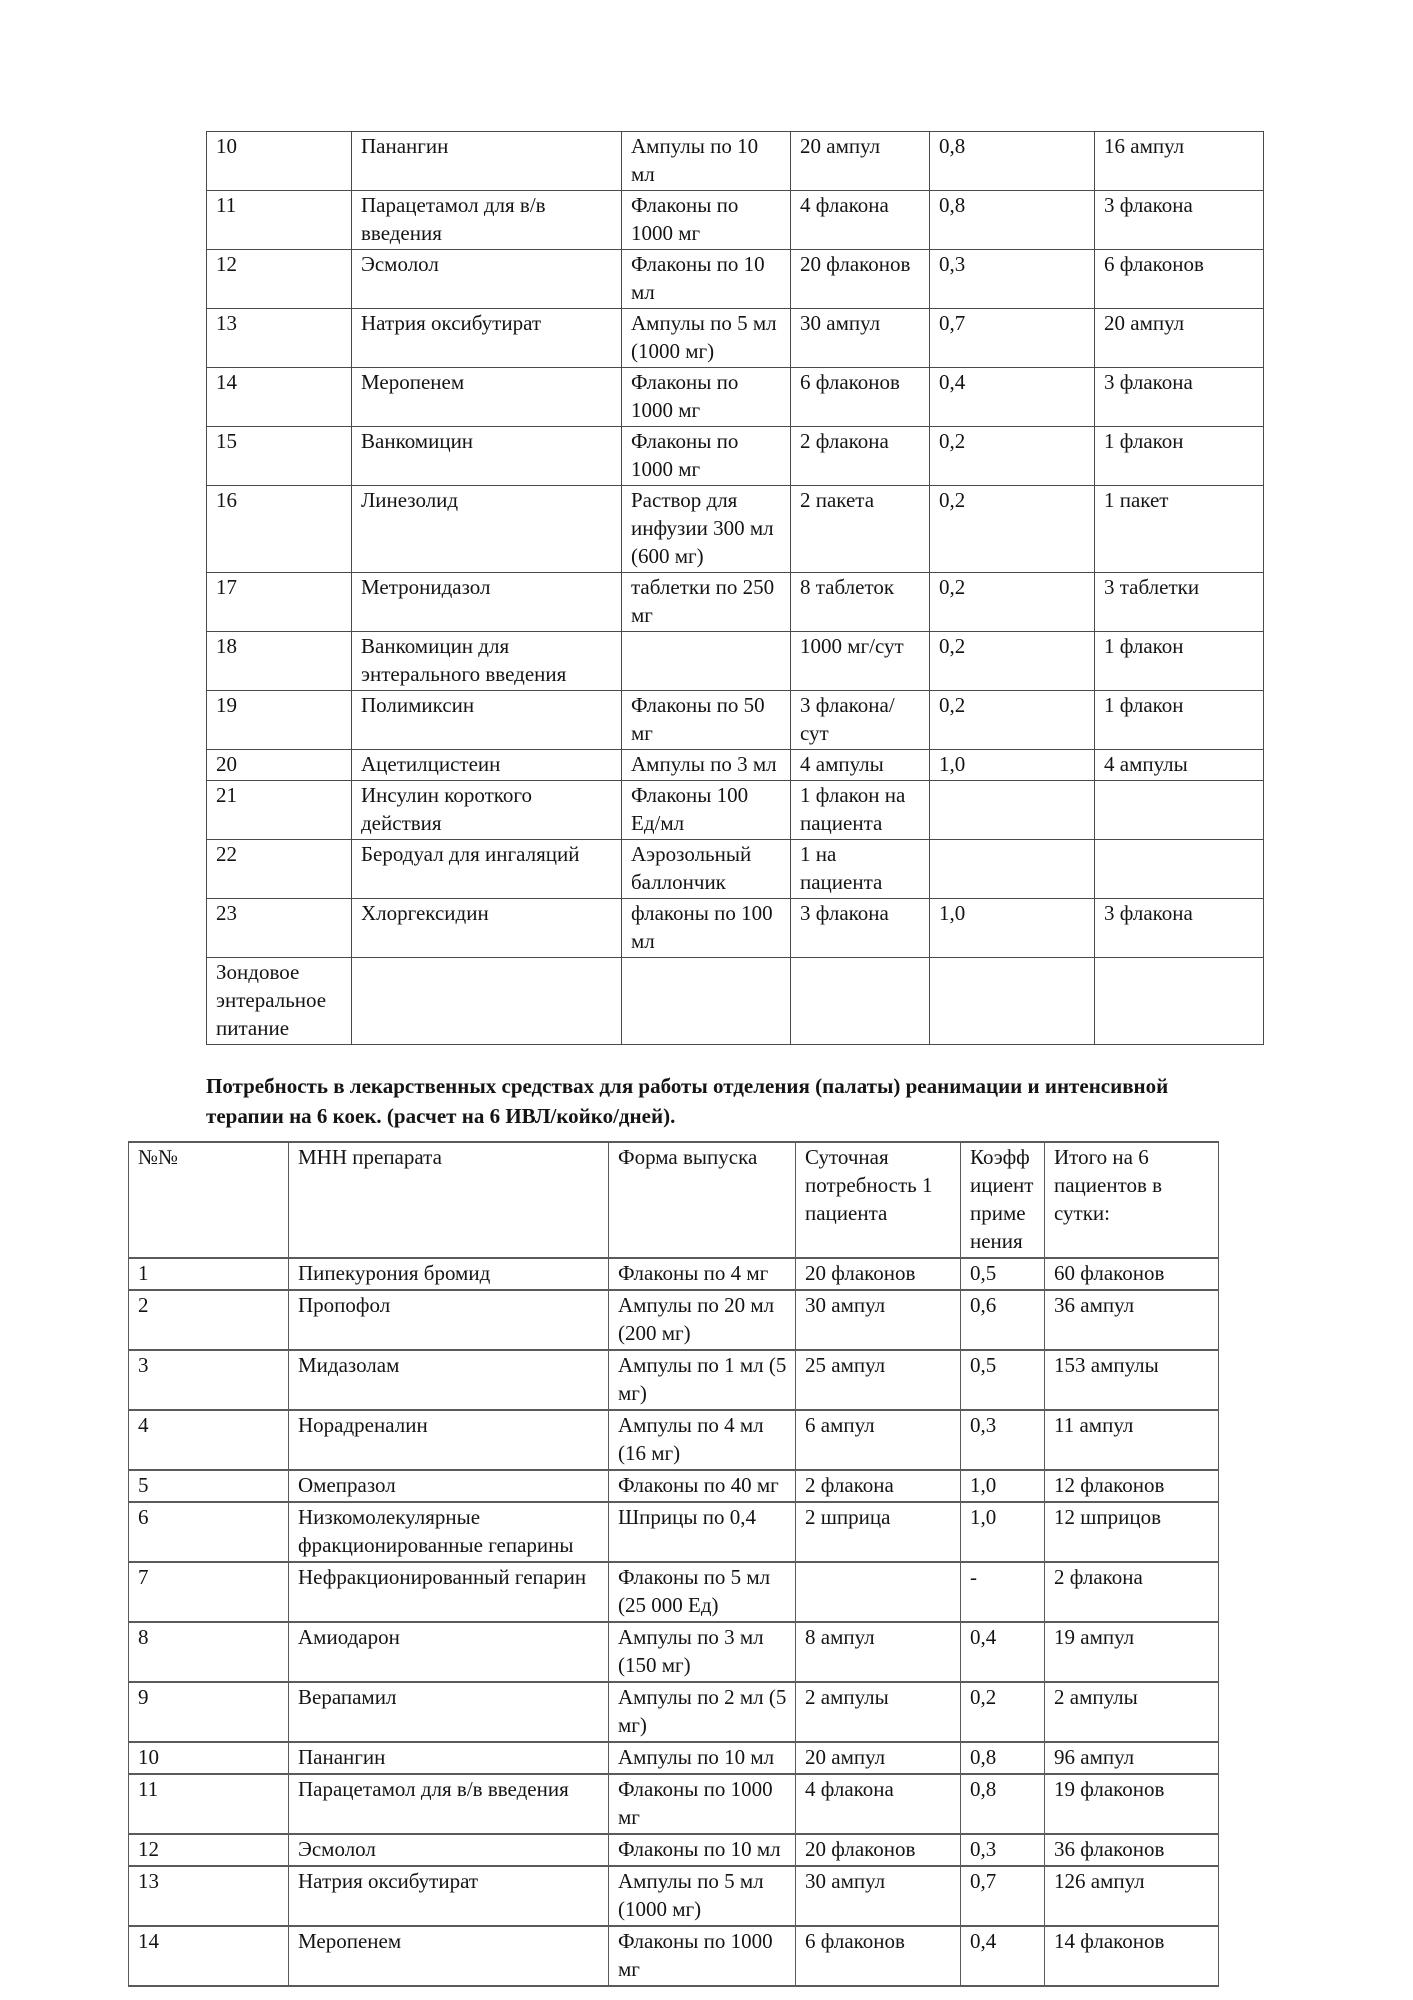 The width and height of the screenshot is (1413, 2000). What do you see at coordinates (706, 161) in the screenshot?
I see `table-cell: Ампулы по 10 мл` at bounding box center [706, 161].